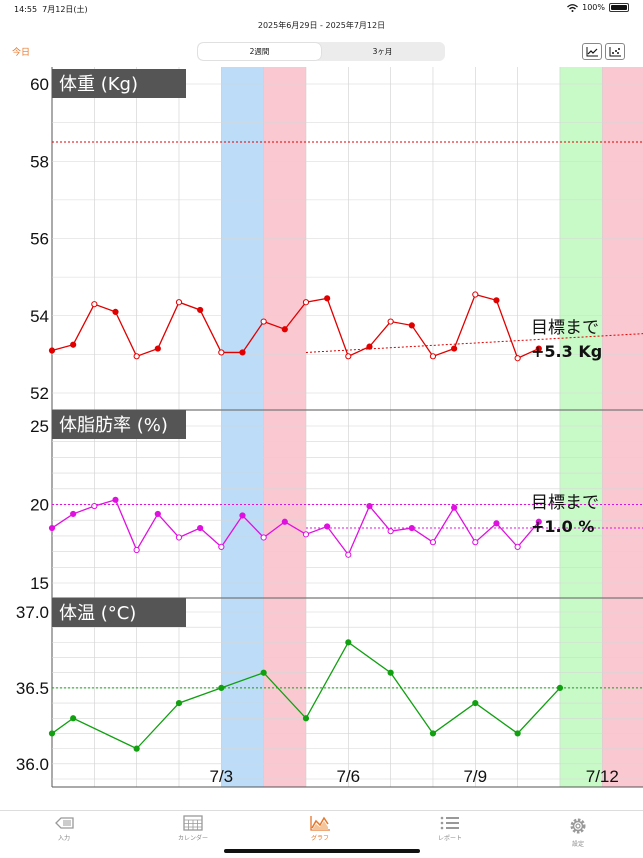 This screenshot has height=858, width=643. What do you see at coordinates (320, 828) in the screenshot?
I see `tab-graph: グラフ` at bounding box center [320, 828].